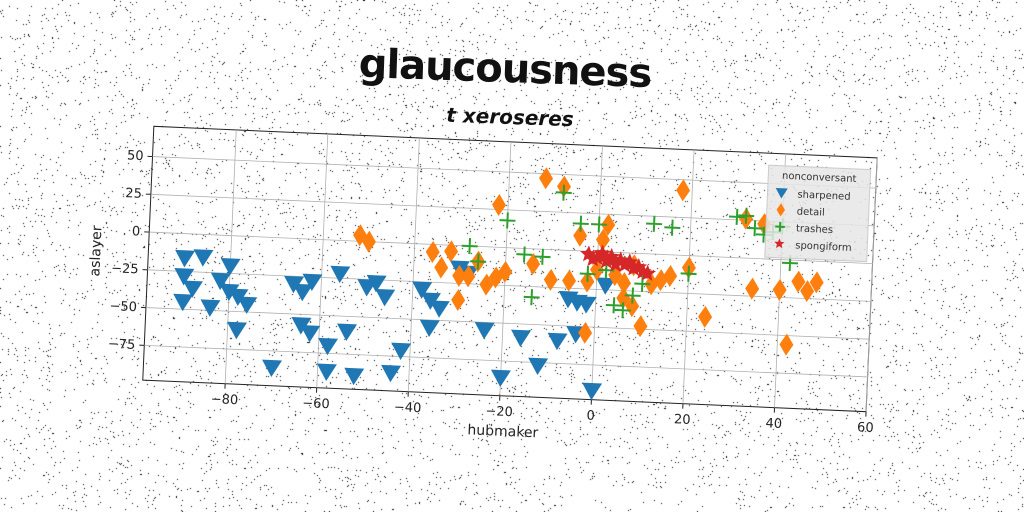 Image resolution: width=1024 pixels, height=512 pixels. I want to click on y-tick-label: 25, so click(133, 194).